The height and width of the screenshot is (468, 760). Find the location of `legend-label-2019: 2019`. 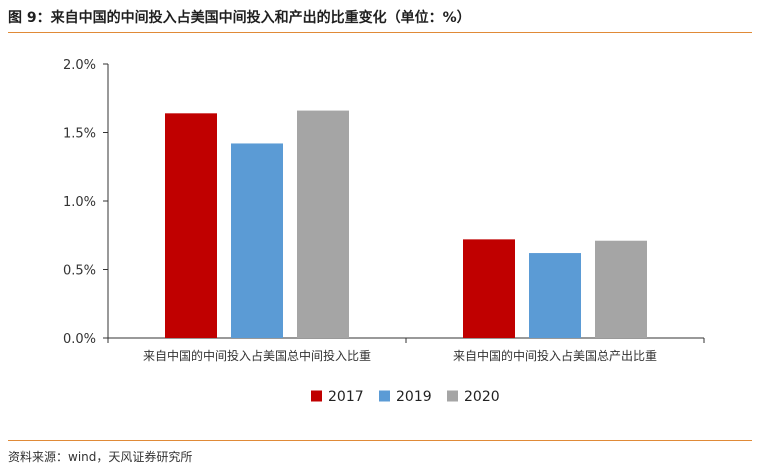

legend-label-2019: 2019 is located at coordinates (414, 397).